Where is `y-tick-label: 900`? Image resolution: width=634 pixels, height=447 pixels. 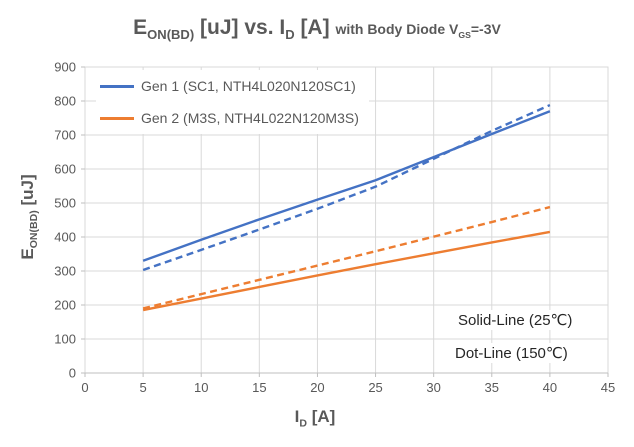
y-tick-label: 900 is located at coordinates (65, 67).